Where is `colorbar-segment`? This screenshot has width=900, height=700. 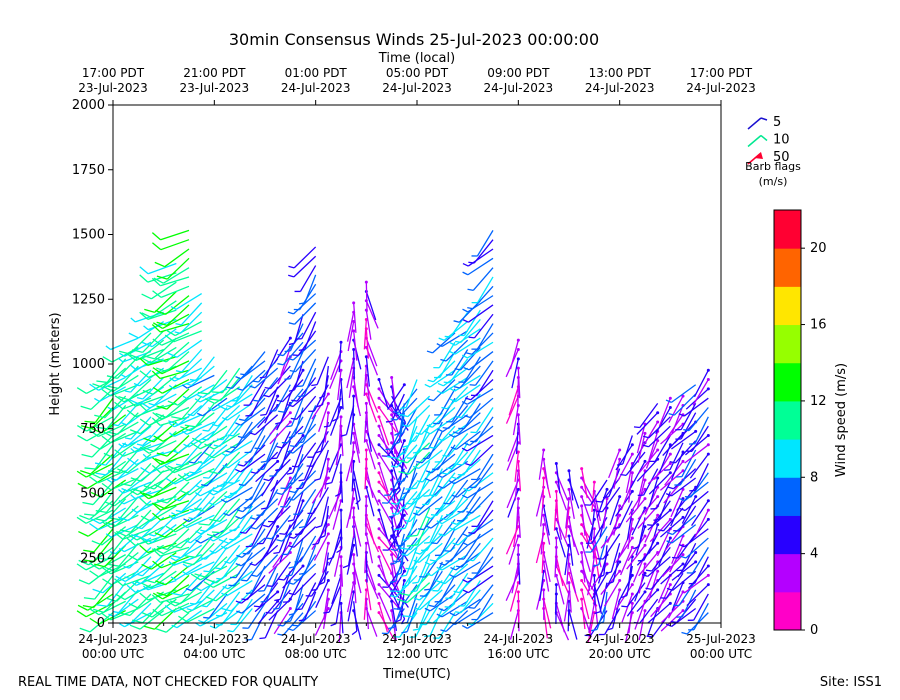
colorbar-segment is located at coordinates (787, 229).